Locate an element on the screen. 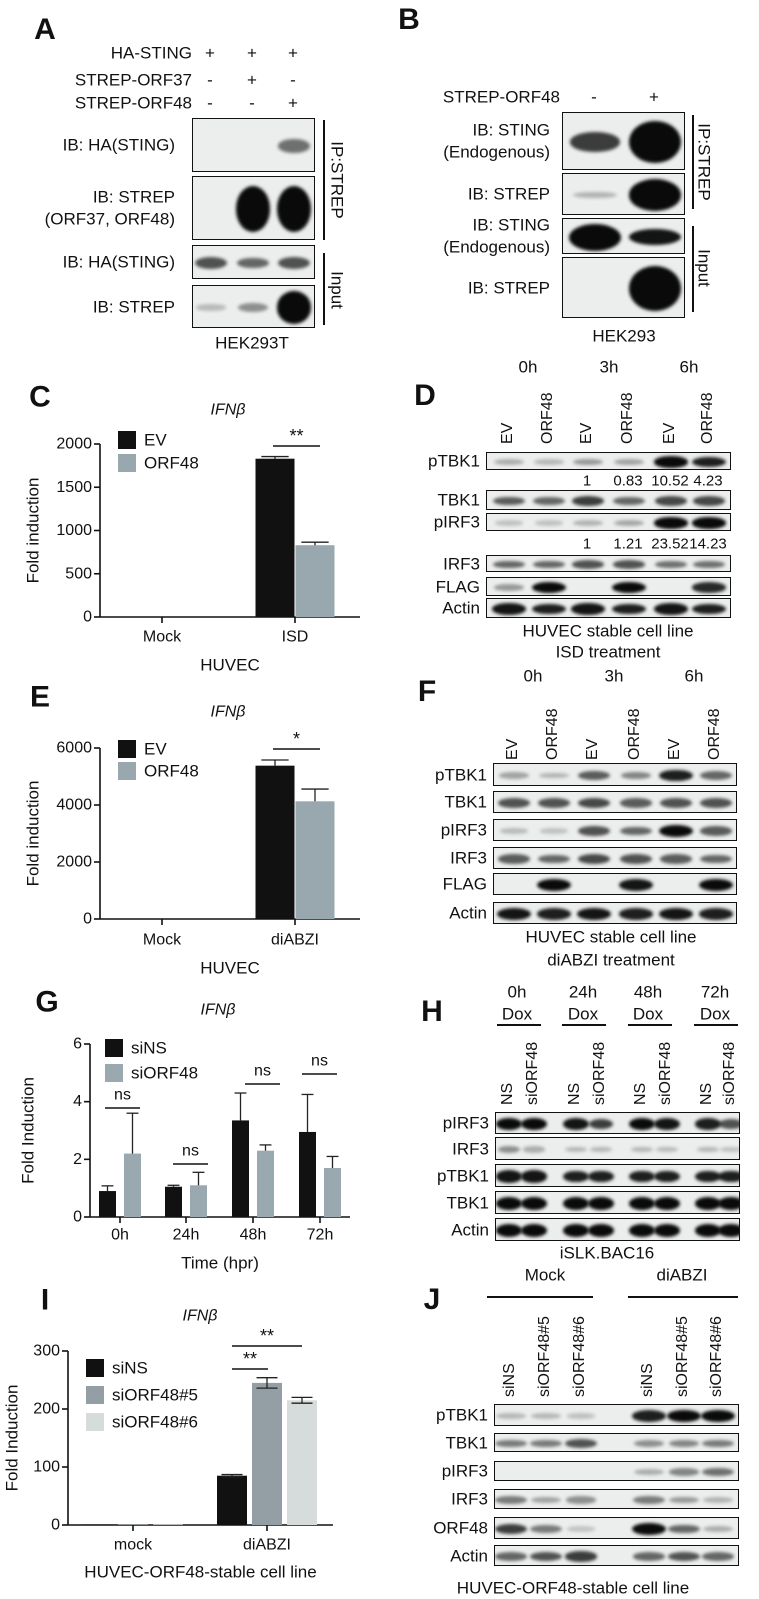  blot-row-label: (ORF37, ORF48) is located at coordinates (109, 219).